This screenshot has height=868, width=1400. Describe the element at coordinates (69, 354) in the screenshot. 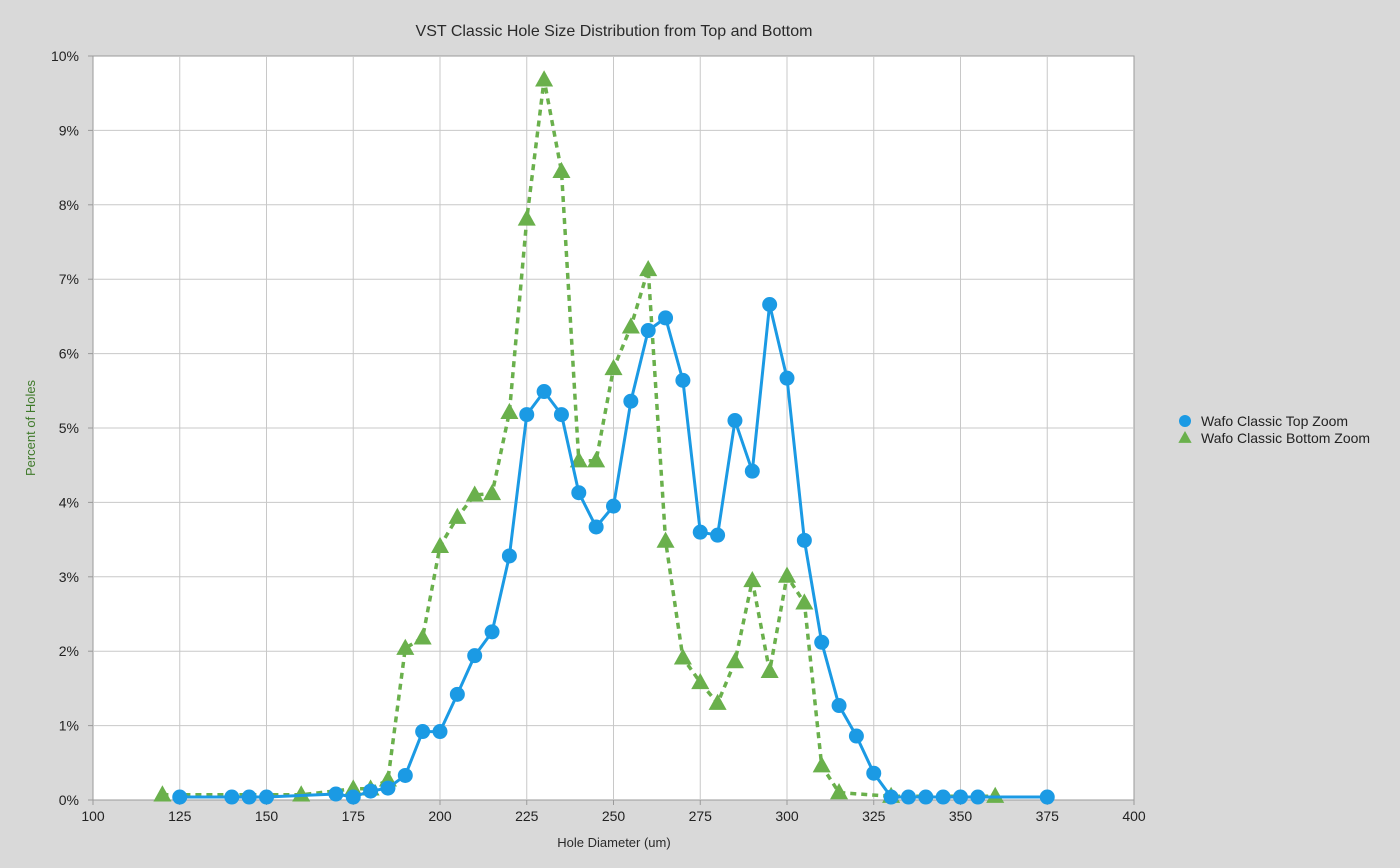

I see `y-tick-label: 6%` at that location.